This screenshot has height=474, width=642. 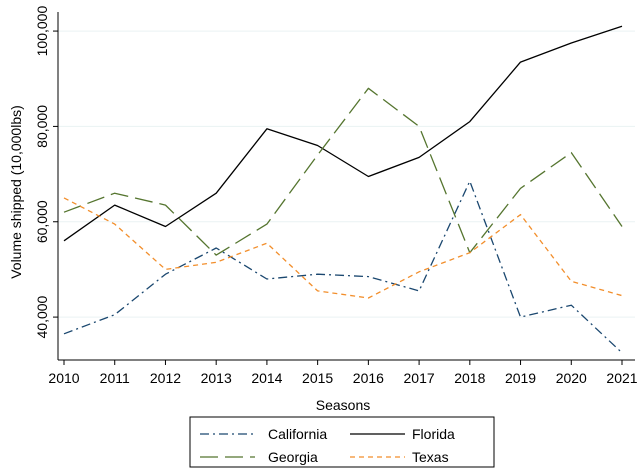 What do you see at coordinates (343, 405) in the screenshot?
I see `x-axis-title: Seasons` at bounding box center [343, 405].